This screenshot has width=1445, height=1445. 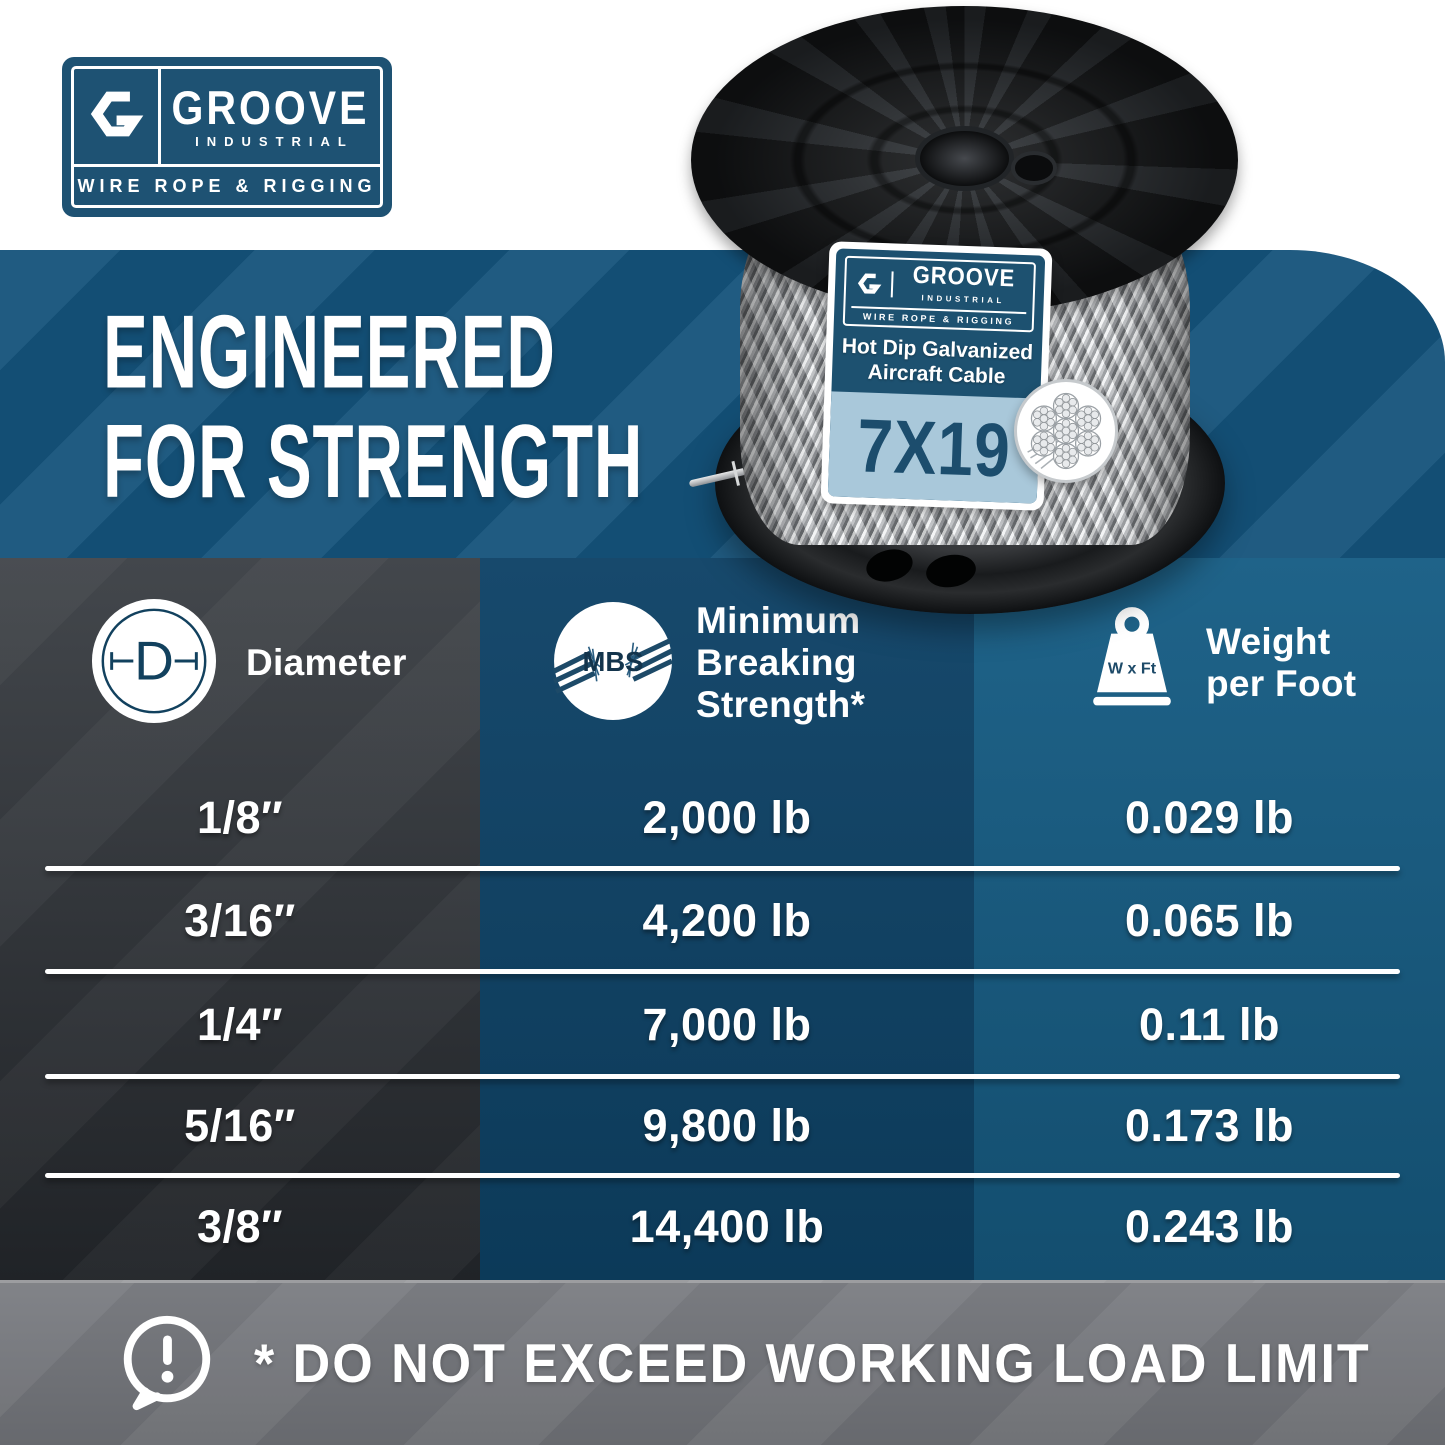 I want to click on table-row: 5/16″ 9,800 lb 0.173 lb, so click(x=722, y=1126).